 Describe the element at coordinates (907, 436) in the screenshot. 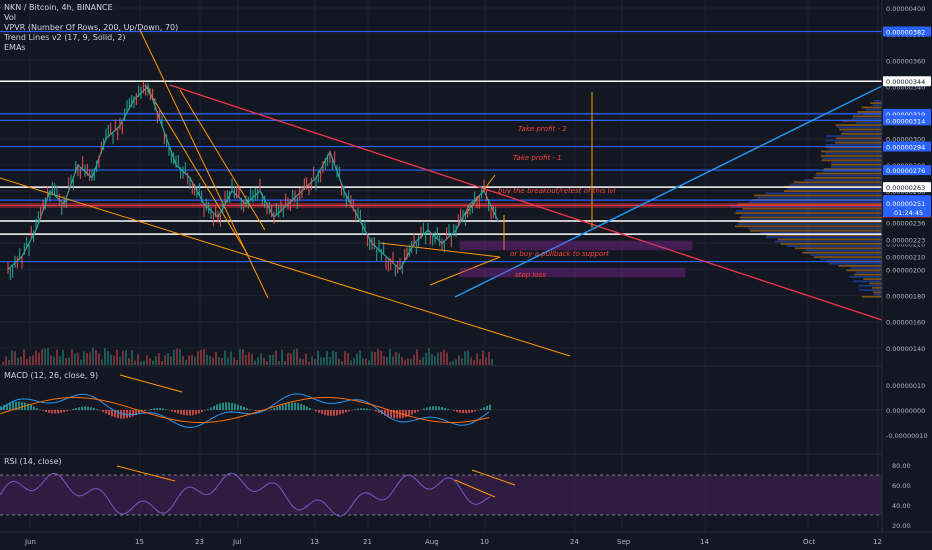

I see `macd-tick-label-2: -0.00000010` at that location.